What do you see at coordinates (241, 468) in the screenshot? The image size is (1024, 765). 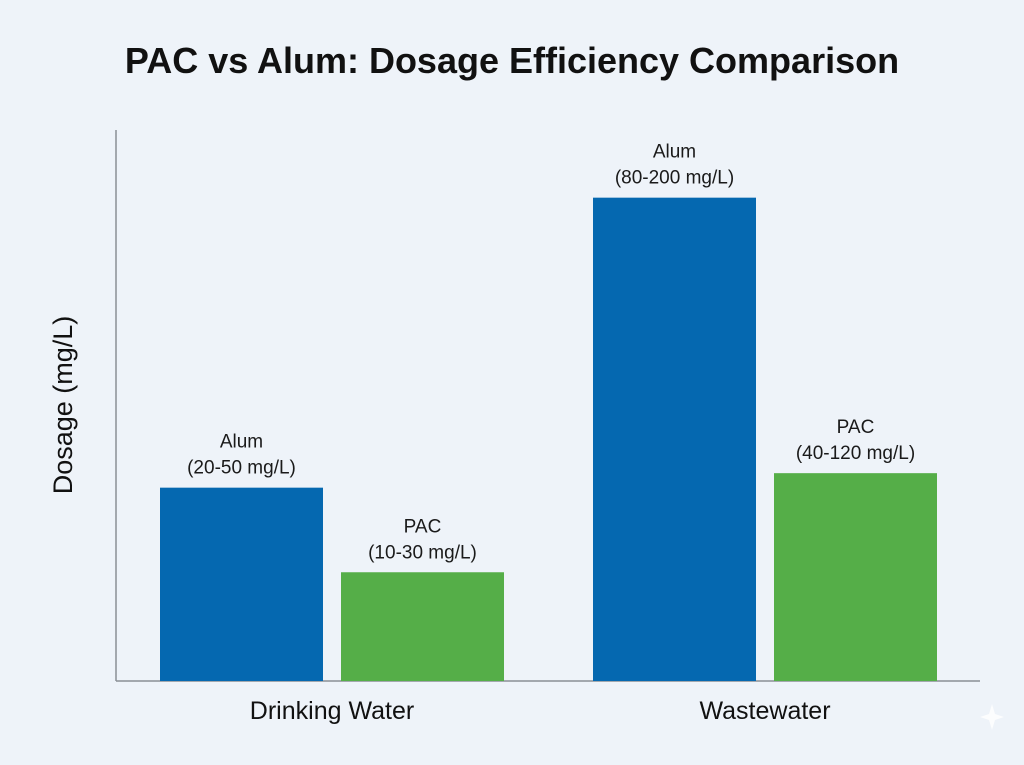 I see `data-label-range: (20-50 mg/L)` at bounding box center [241, 468].